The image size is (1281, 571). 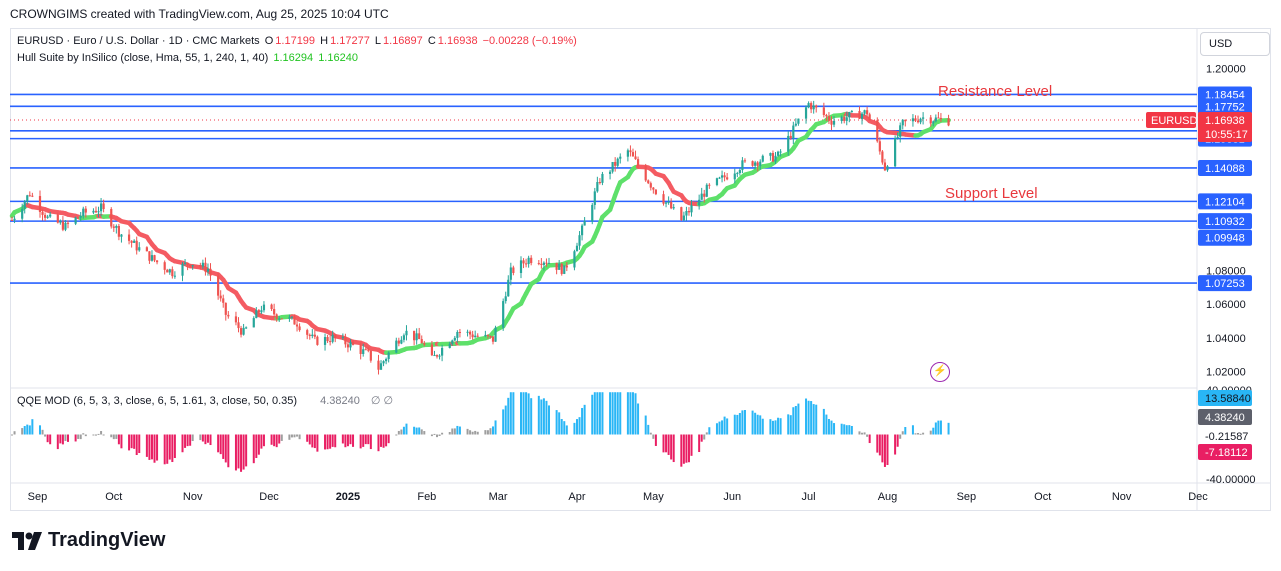 I want to click on qqe-level-label: -7.18112, so click(x=1226, y=453).